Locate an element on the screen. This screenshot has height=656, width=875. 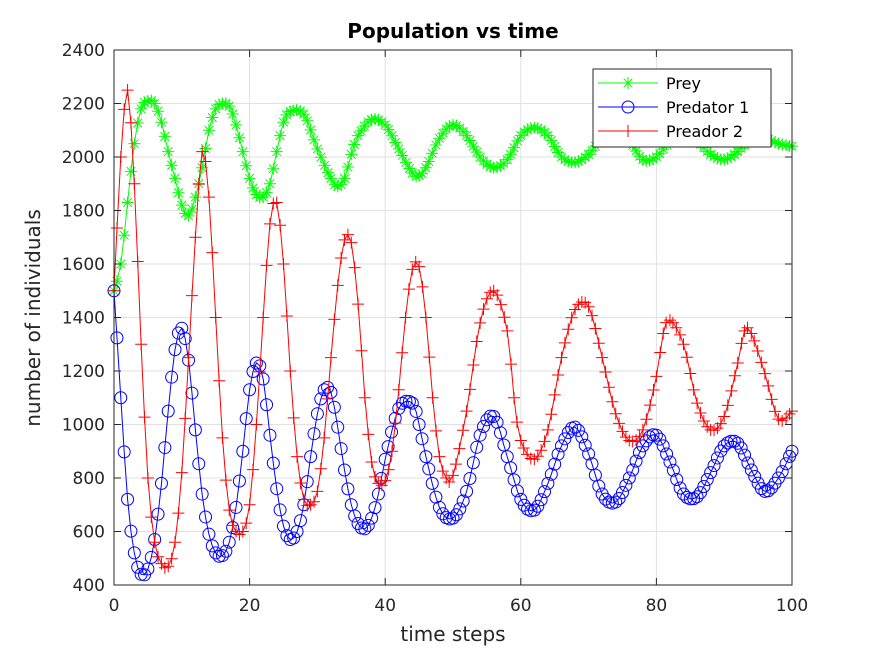
y-tick-label: 2200 is located at coordinates (83, 105).